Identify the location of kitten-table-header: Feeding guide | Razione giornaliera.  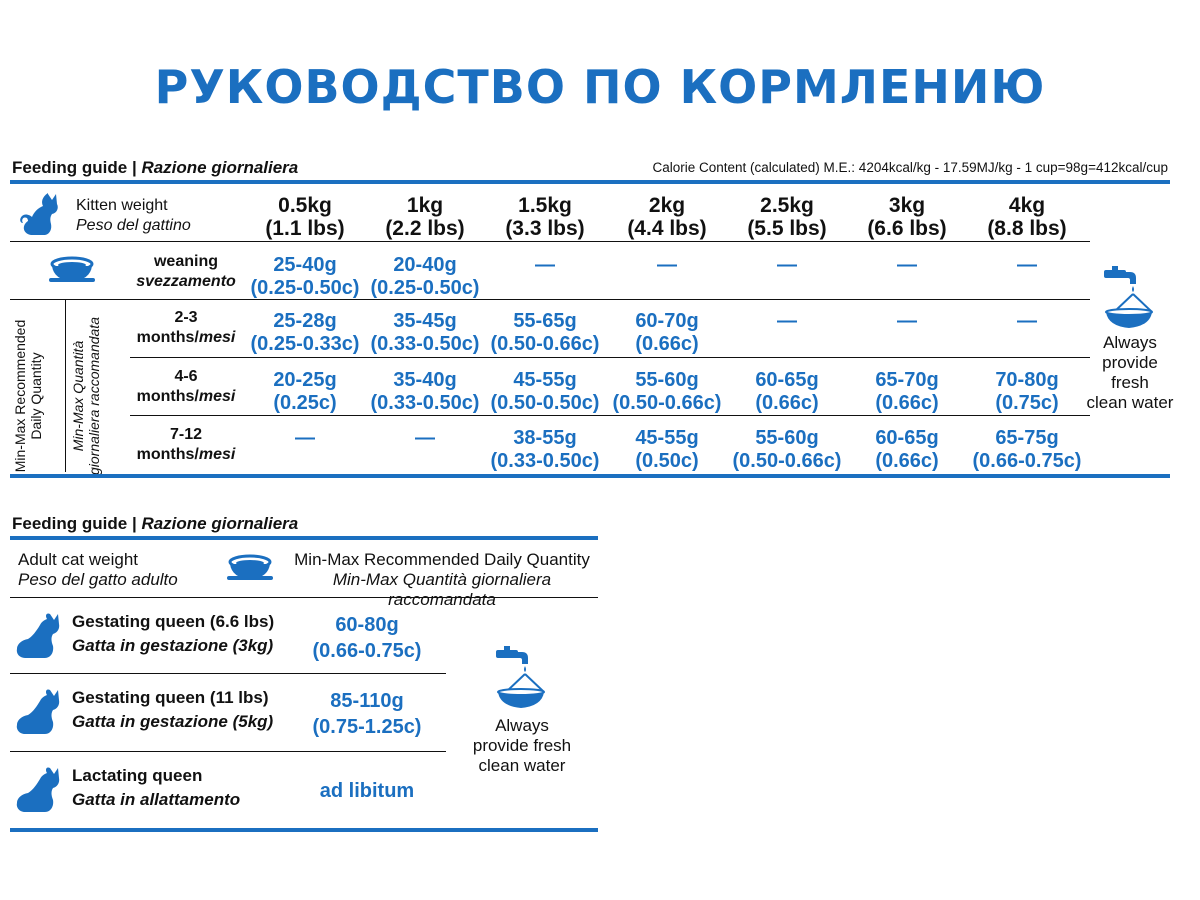
(155, 168).